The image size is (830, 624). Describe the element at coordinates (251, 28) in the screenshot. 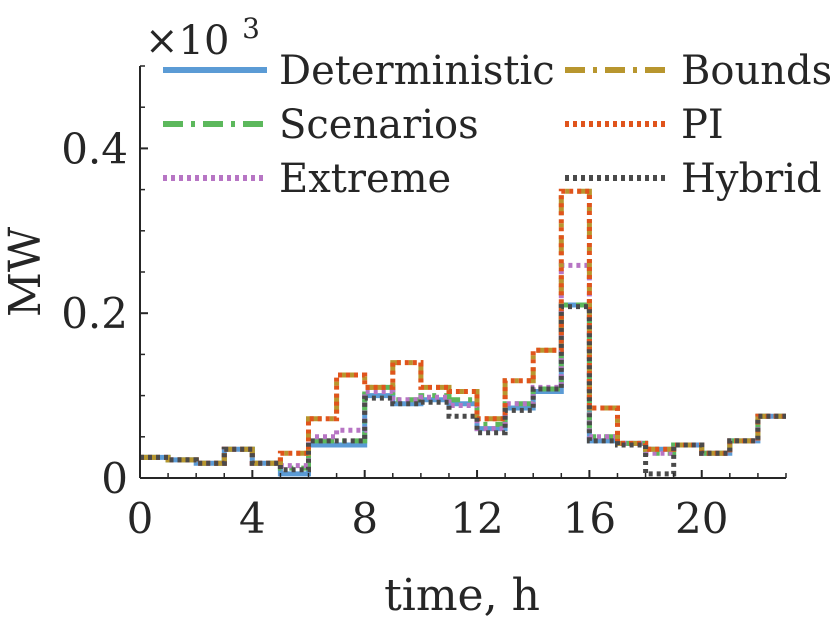

I see `y-multiplier-exponent: 3` at that location.